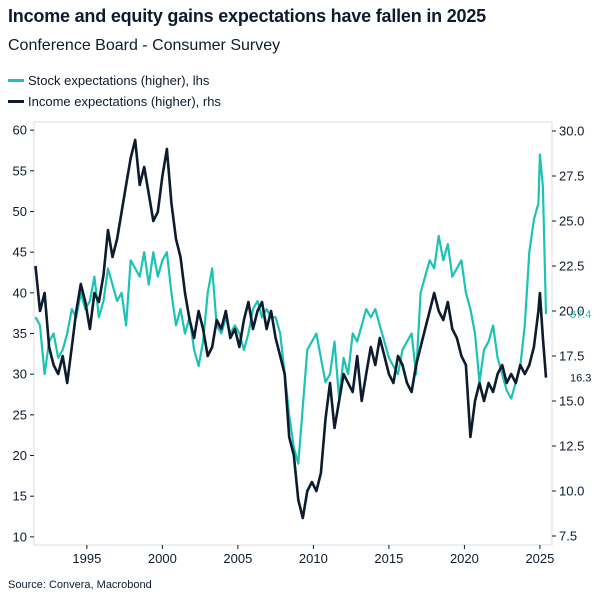 The height and width of the screenshot is (605, 605). Describe the element at coordinates (124, 101) in the screenshot. I see `legend-label-income: Income expectations (higher), rhs` at that location.